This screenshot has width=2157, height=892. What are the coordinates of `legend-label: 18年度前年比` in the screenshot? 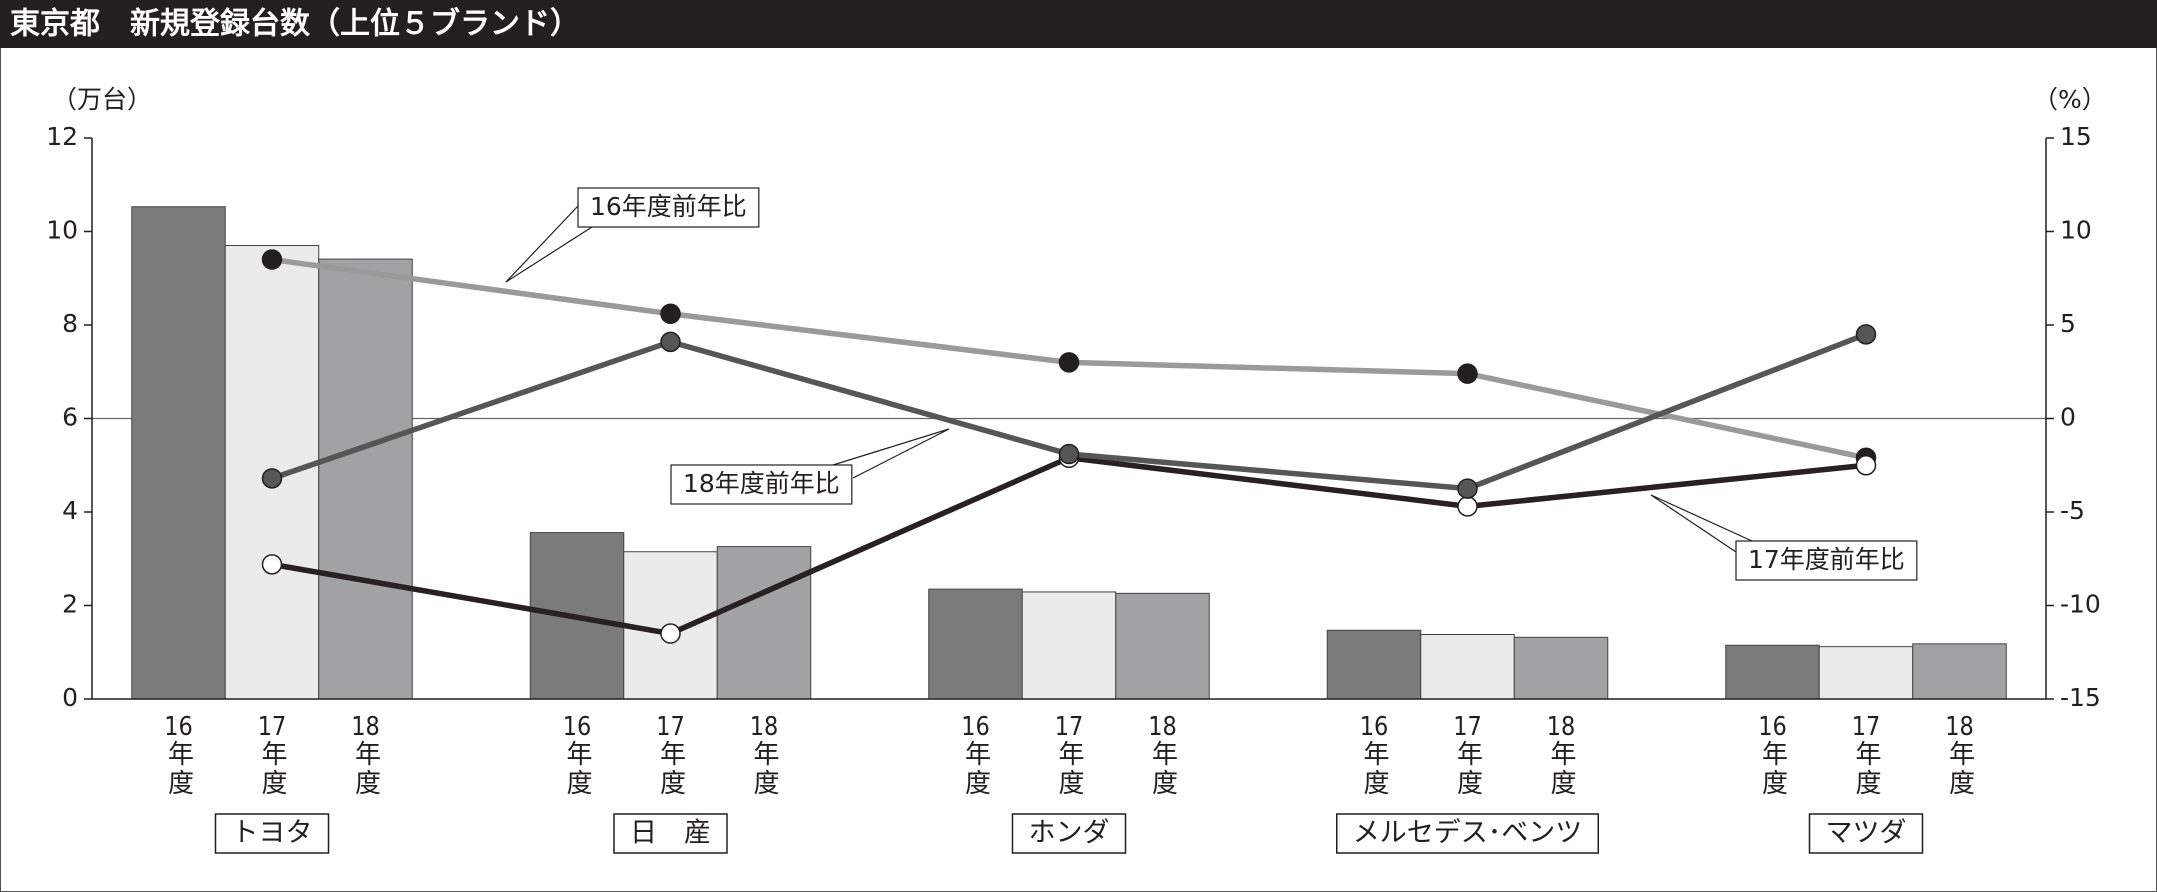 It's located at (761, 483).